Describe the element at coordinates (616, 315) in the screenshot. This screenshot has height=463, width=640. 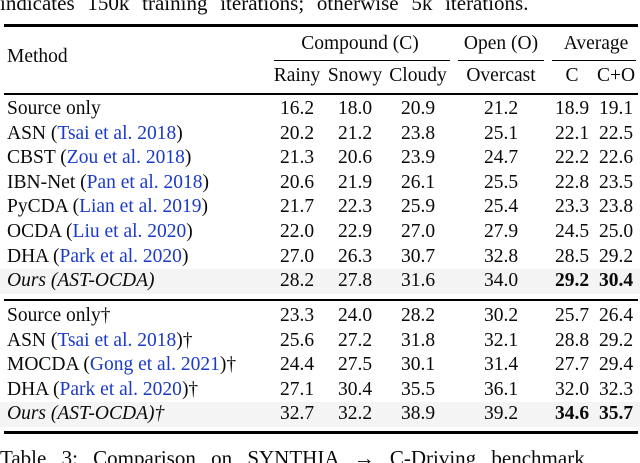
I see `value-avg-c-plus-o: 26.4` at that location.